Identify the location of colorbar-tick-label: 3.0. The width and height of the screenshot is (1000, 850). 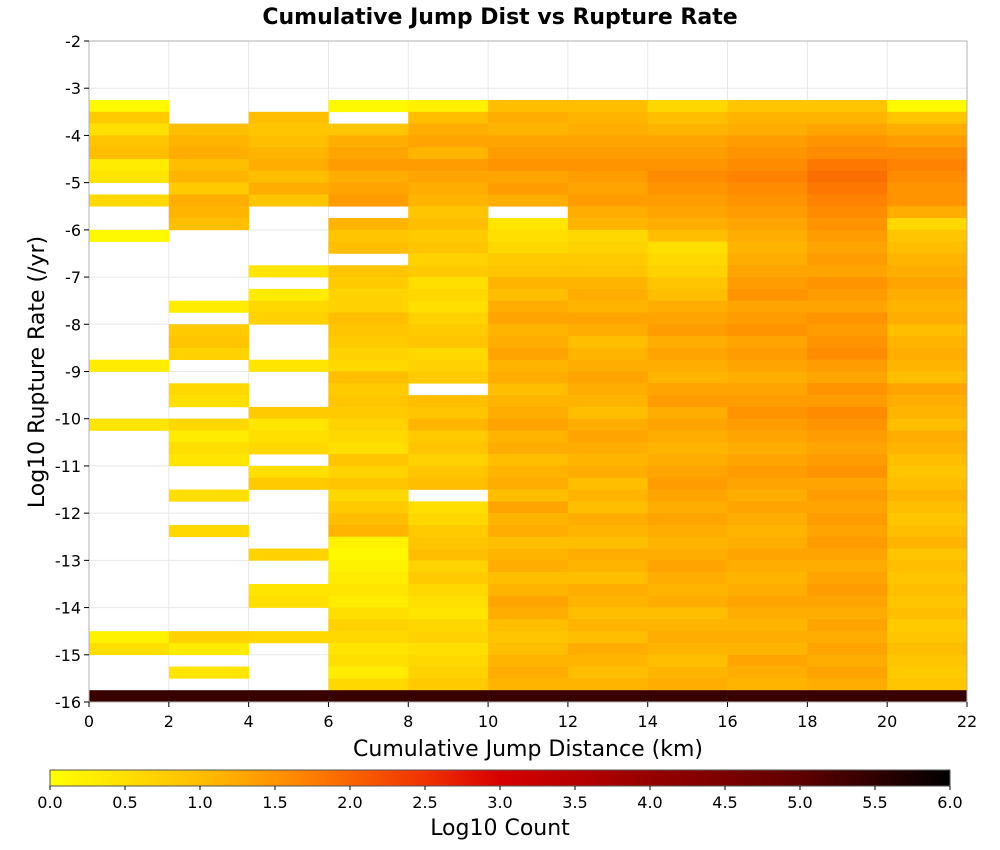
(499, 802).